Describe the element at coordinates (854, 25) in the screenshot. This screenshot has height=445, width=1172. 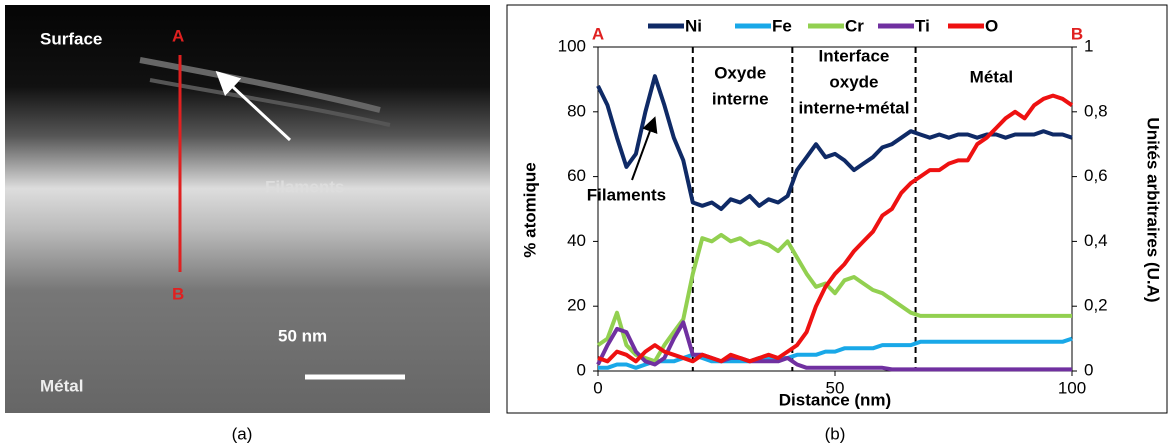
I see `legend-label: Cr` at that location.